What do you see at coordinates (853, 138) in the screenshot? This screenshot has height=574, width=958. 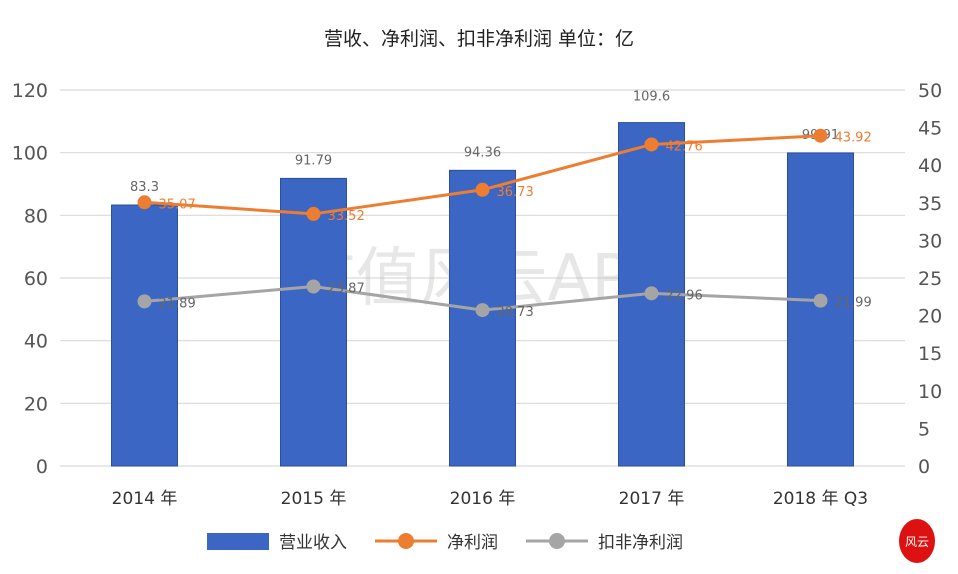 I see `line-data-label: 43.92` at bounding box center [853, 138].